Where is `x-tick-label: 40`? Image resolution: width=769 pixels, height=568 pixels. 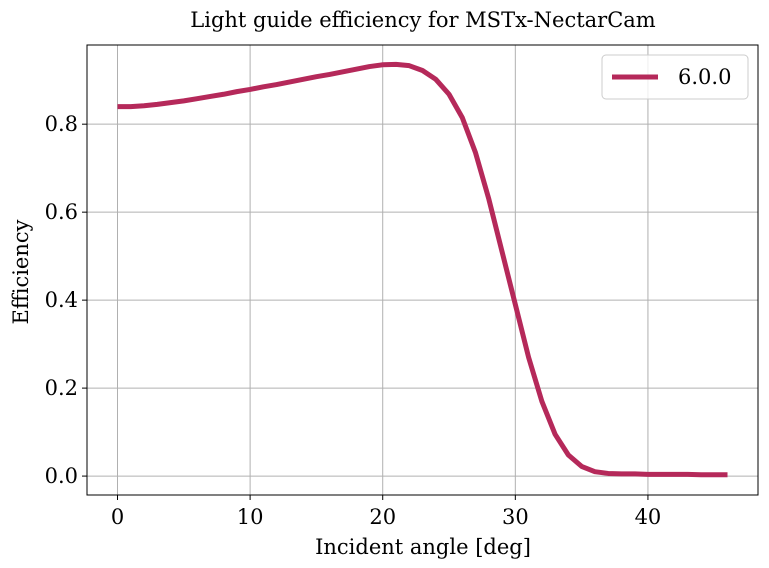 x-tick-label: 40 is located at coordinates (648, 517).